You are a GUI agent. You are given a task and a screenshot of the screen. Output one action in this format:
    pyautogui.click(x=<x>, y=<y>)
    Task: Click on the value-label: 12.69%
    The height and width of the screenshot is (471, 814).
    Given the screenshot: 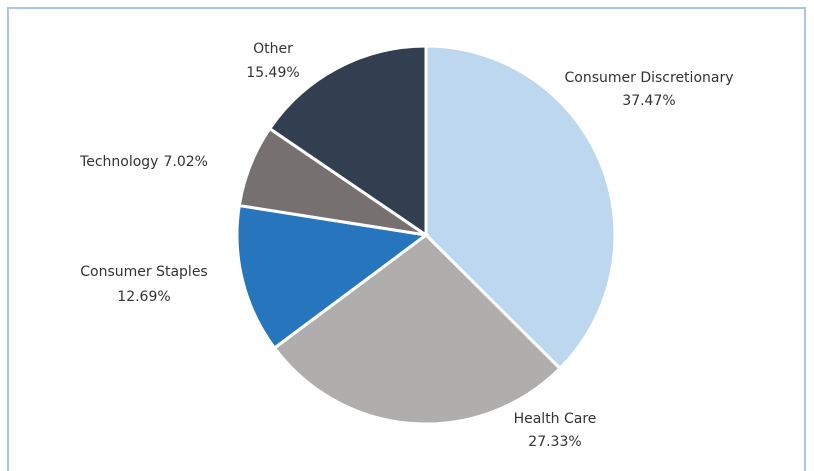 What is the action you would take?
    pyautogui.click(x=143, y=297)
    